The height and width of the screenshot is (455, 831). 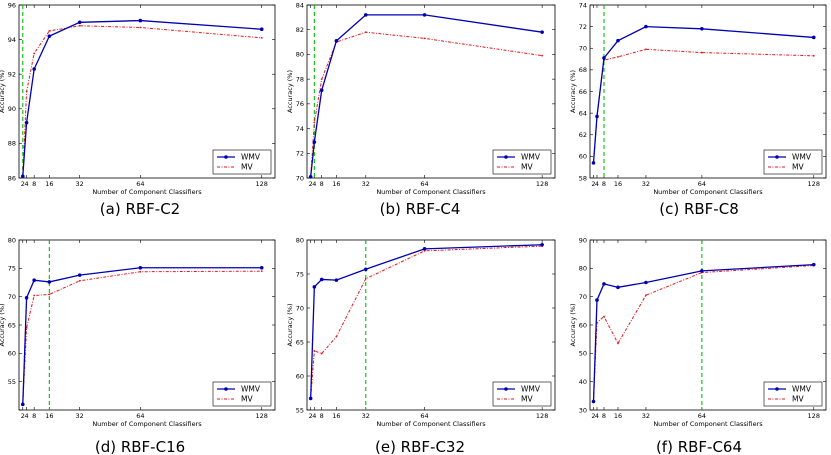 I want to click on y-tick-label: 90, so click(x=583, y=240).